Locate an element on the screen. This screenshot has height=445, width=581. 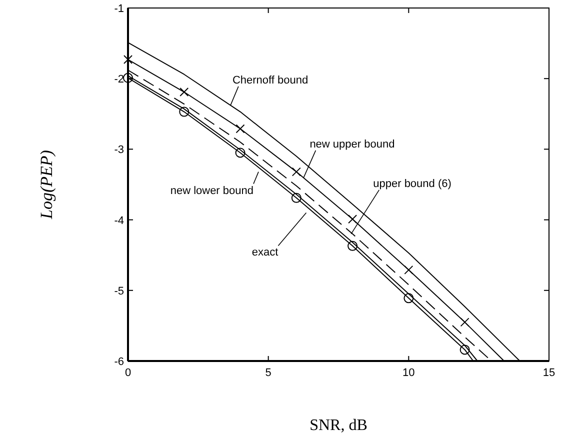
annotation: exact is located at coordinates (265, 252).